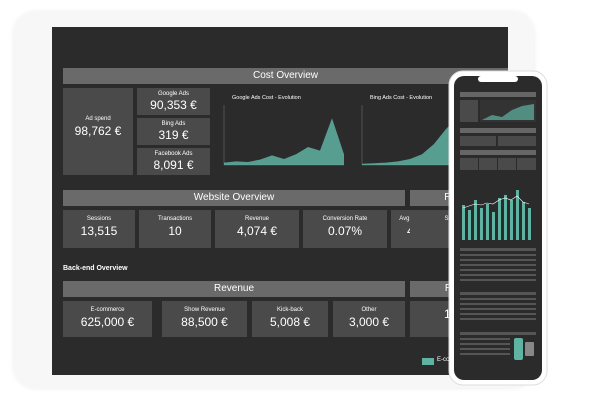  I want to click on kpi-label: Conversion Rate, so click(345, 219).